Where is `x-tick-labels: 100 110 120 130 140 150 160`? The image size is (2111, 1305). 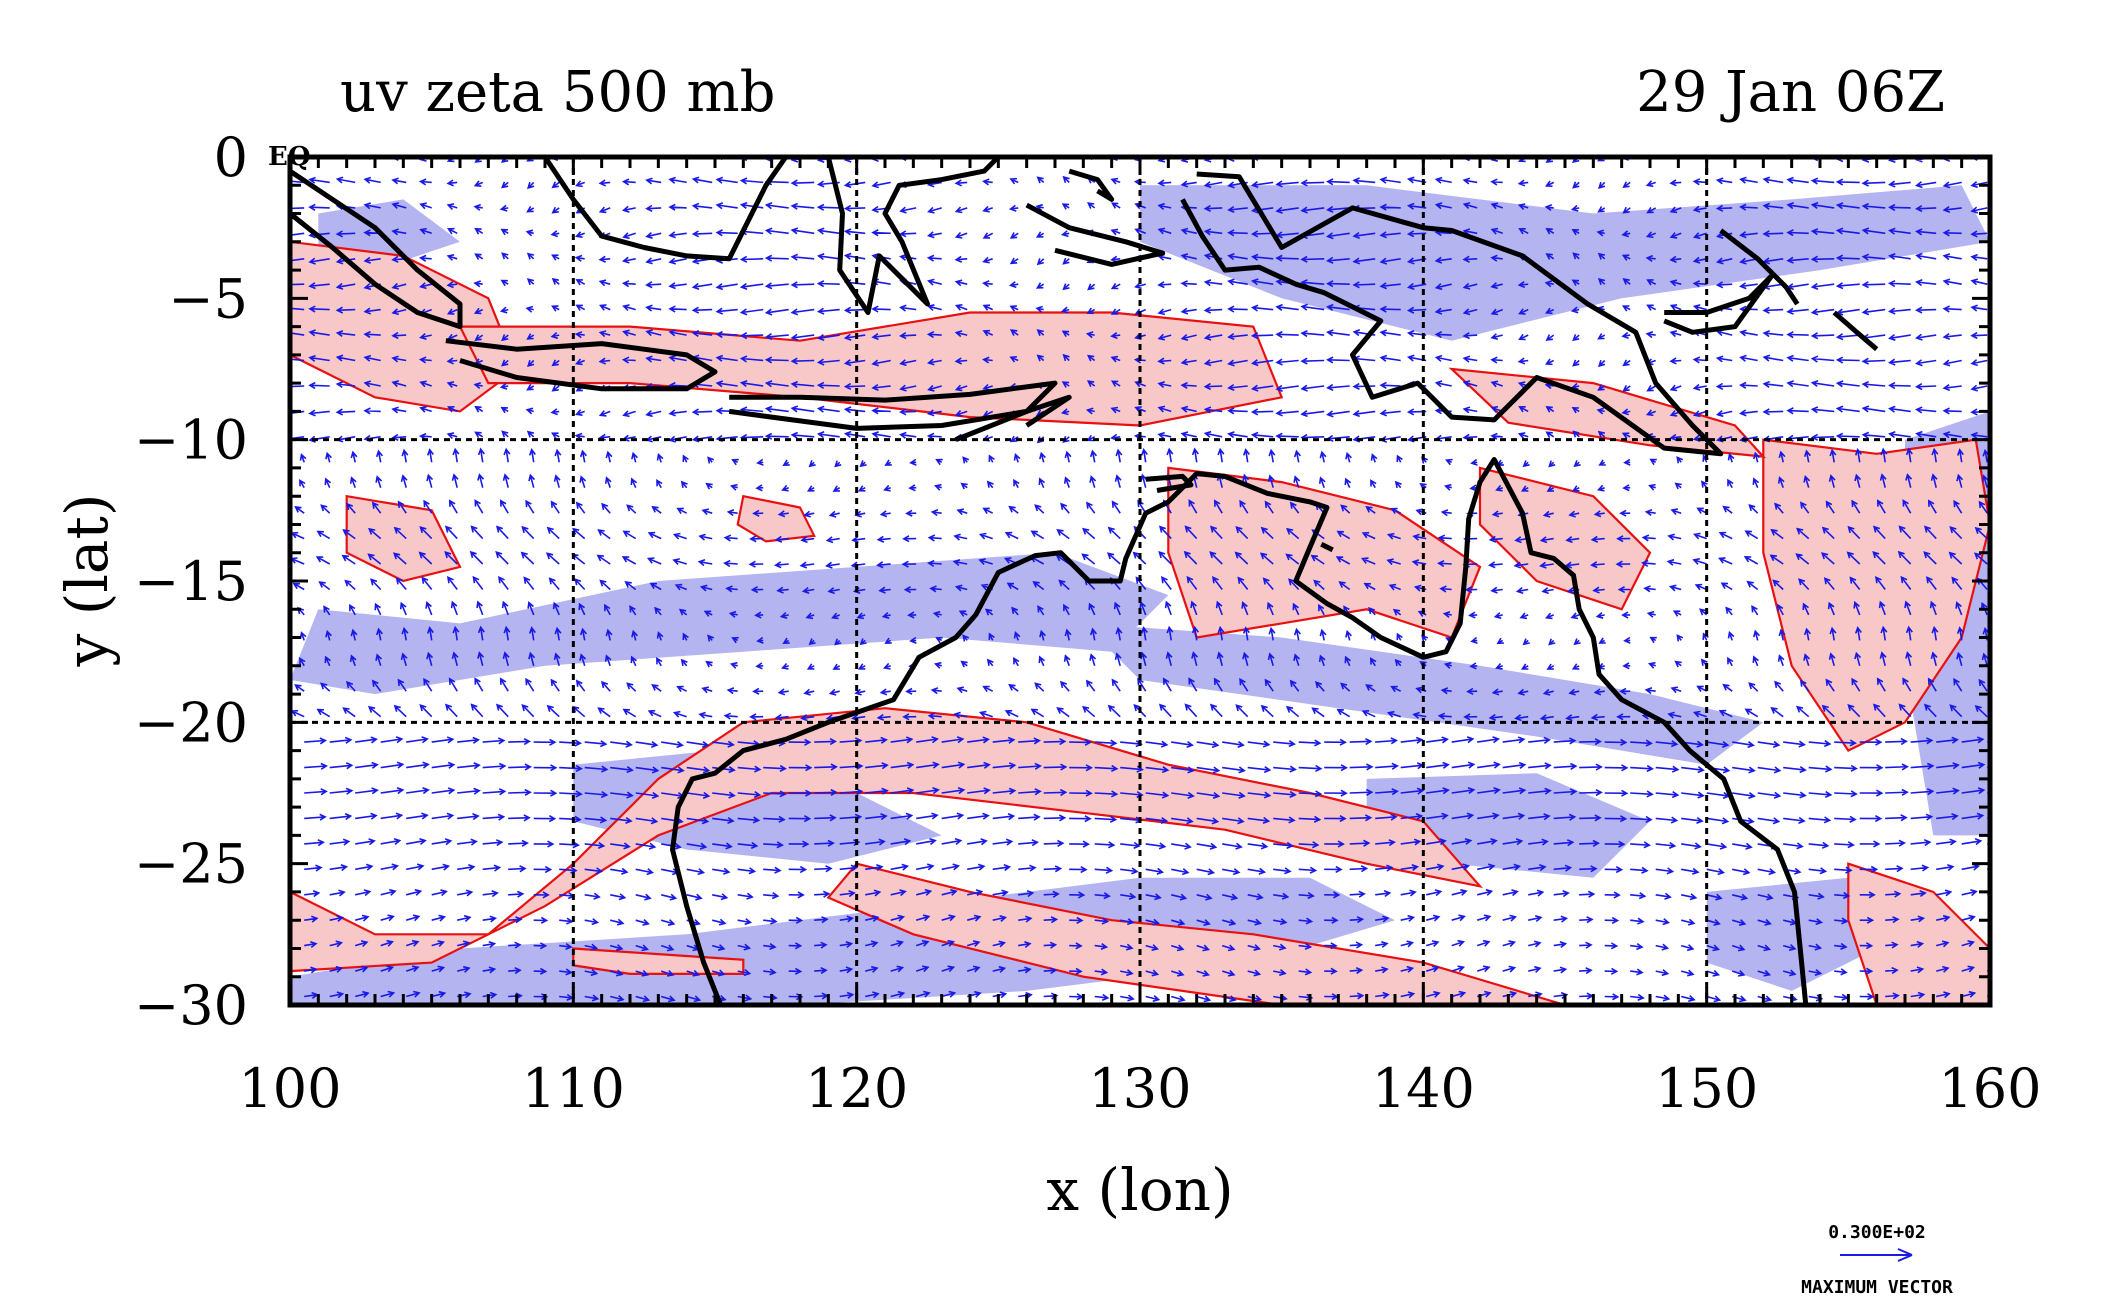
x-tick-labels: 100 110 120 130 140 150 160 is located at coordinates (1139, 1088).